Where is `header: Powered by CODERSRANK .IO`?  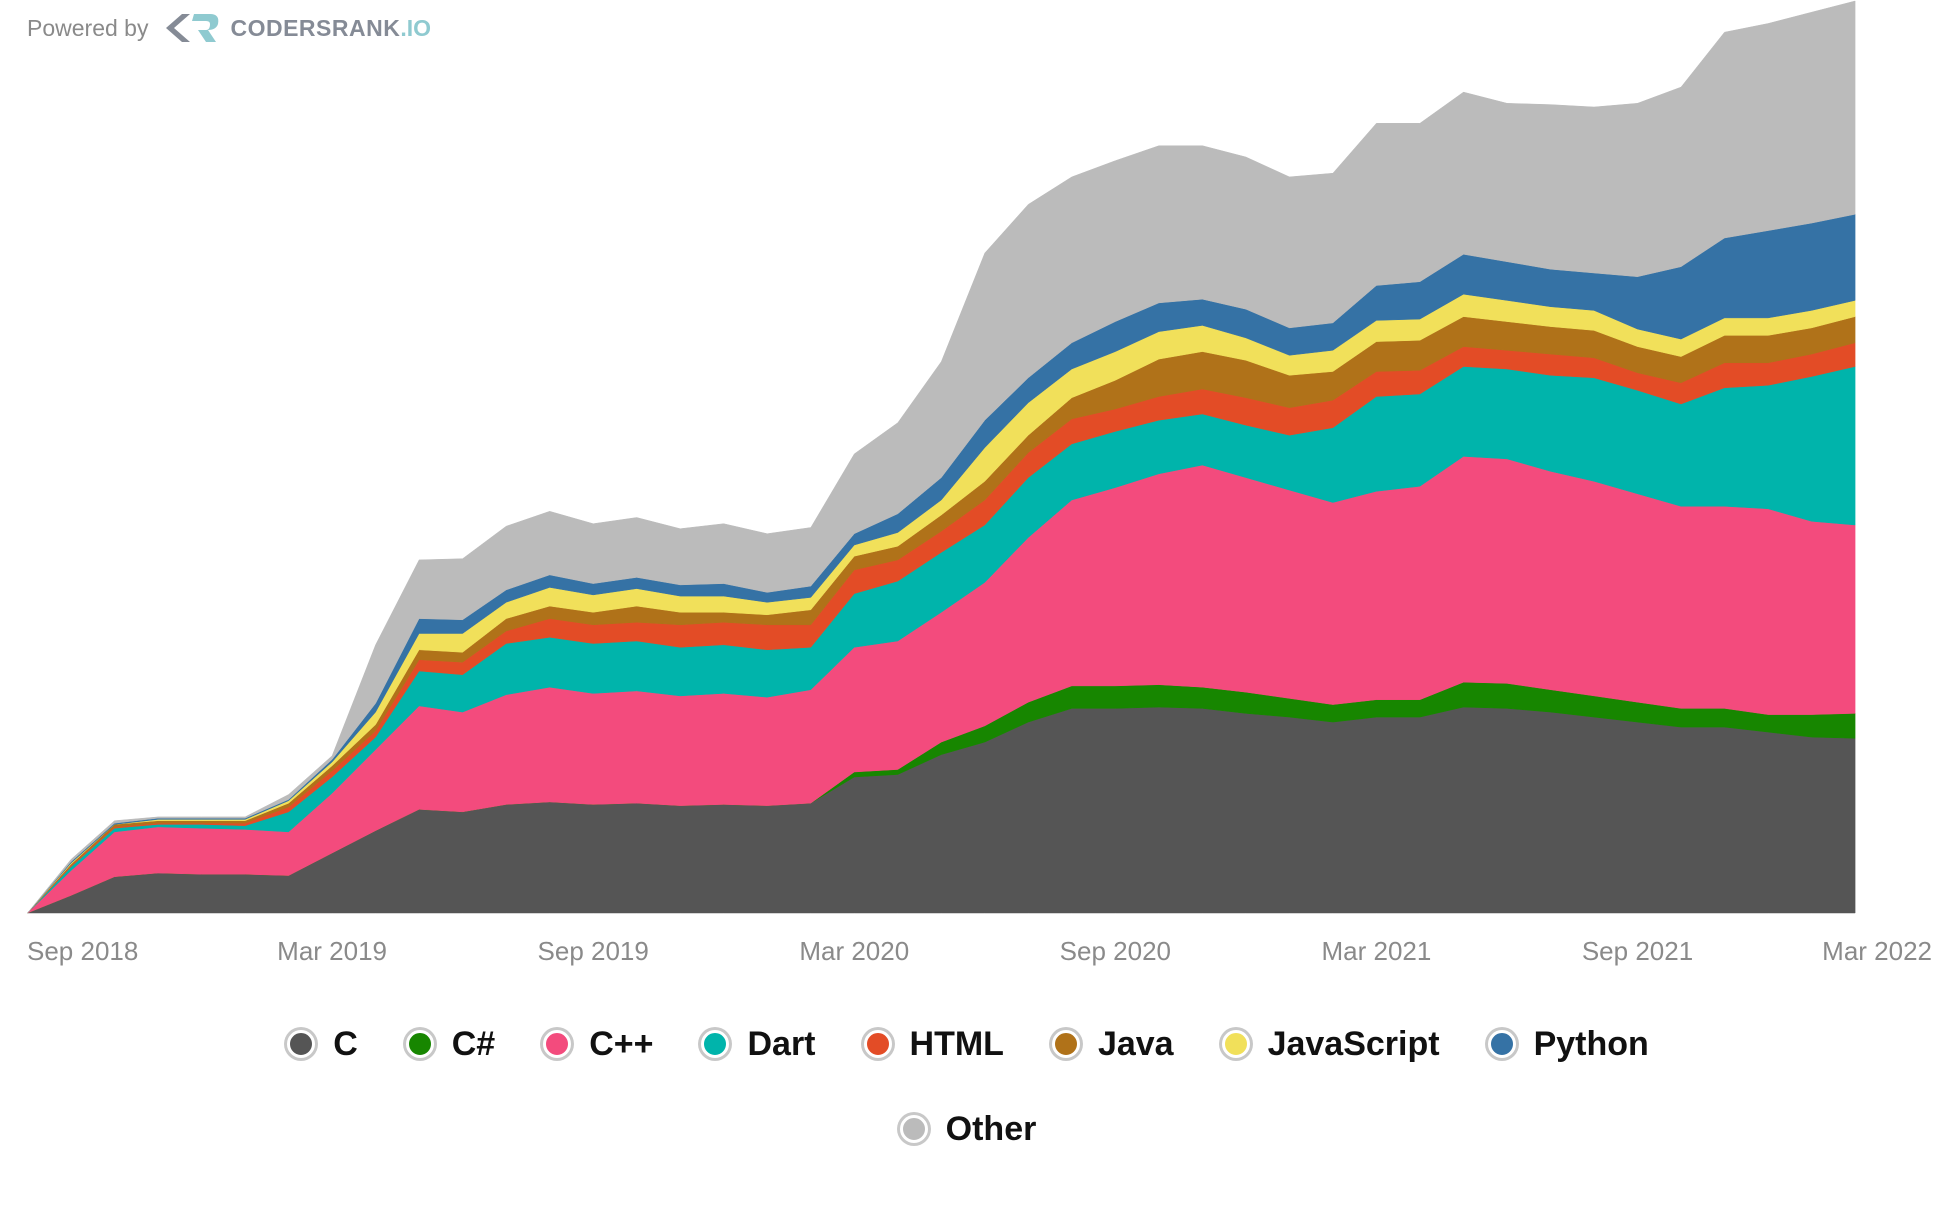
header: Powered by CODERSRANK .IO is located at coordinates (229, 28).